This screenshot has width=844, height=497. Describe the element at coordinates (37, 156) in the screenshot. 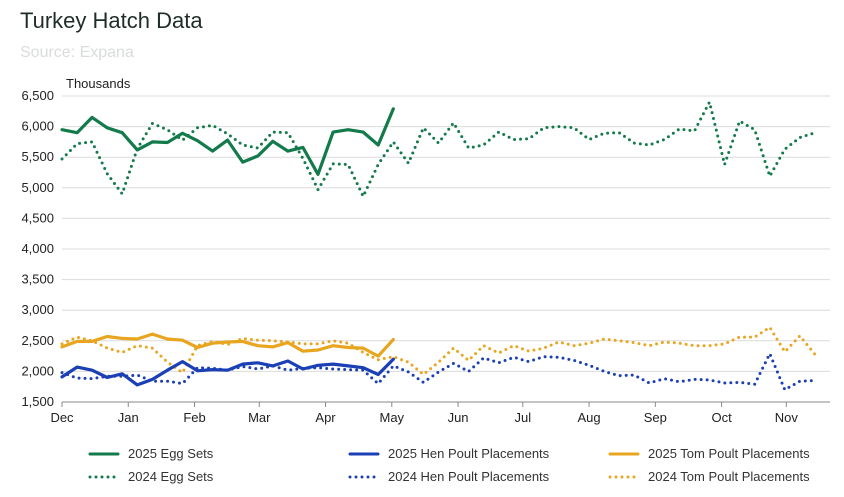

I see `y-tick-label: 5,500` at that location.